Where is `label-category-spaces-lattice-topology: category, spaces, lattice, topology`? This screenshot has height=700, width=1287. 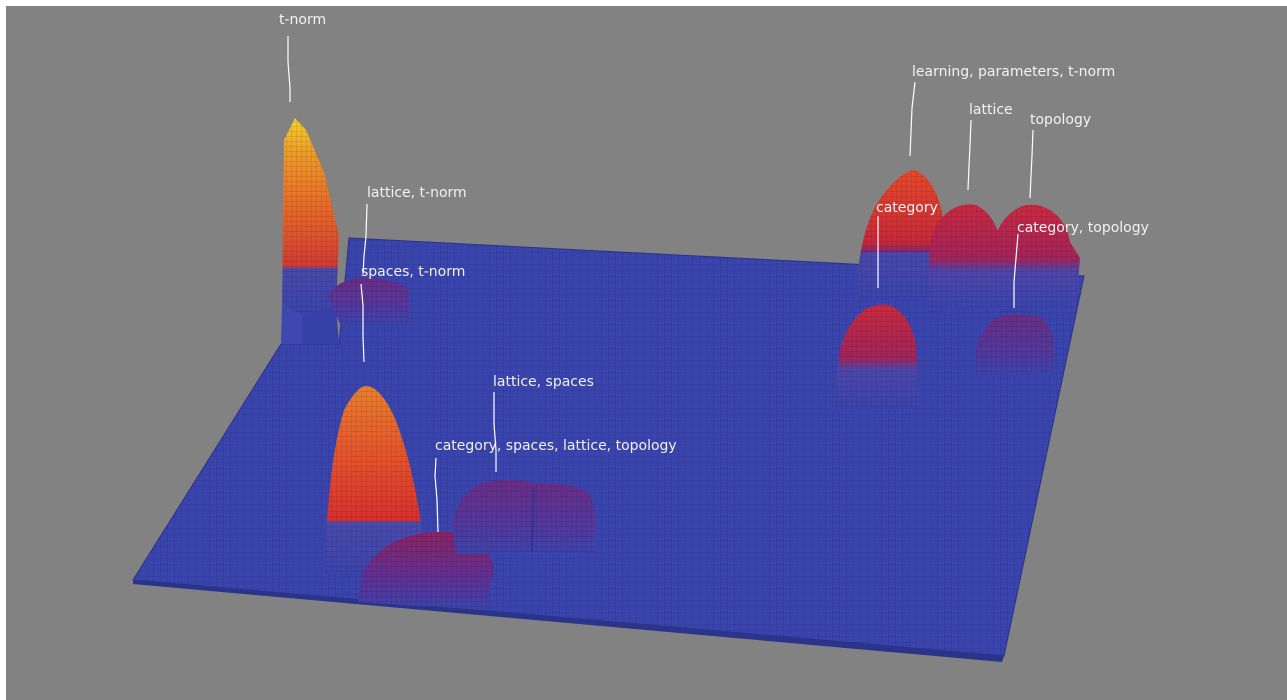
label-category-spaces-lattice-topology: category, spaces, lattice, topology is located at coordinates (556, 446).